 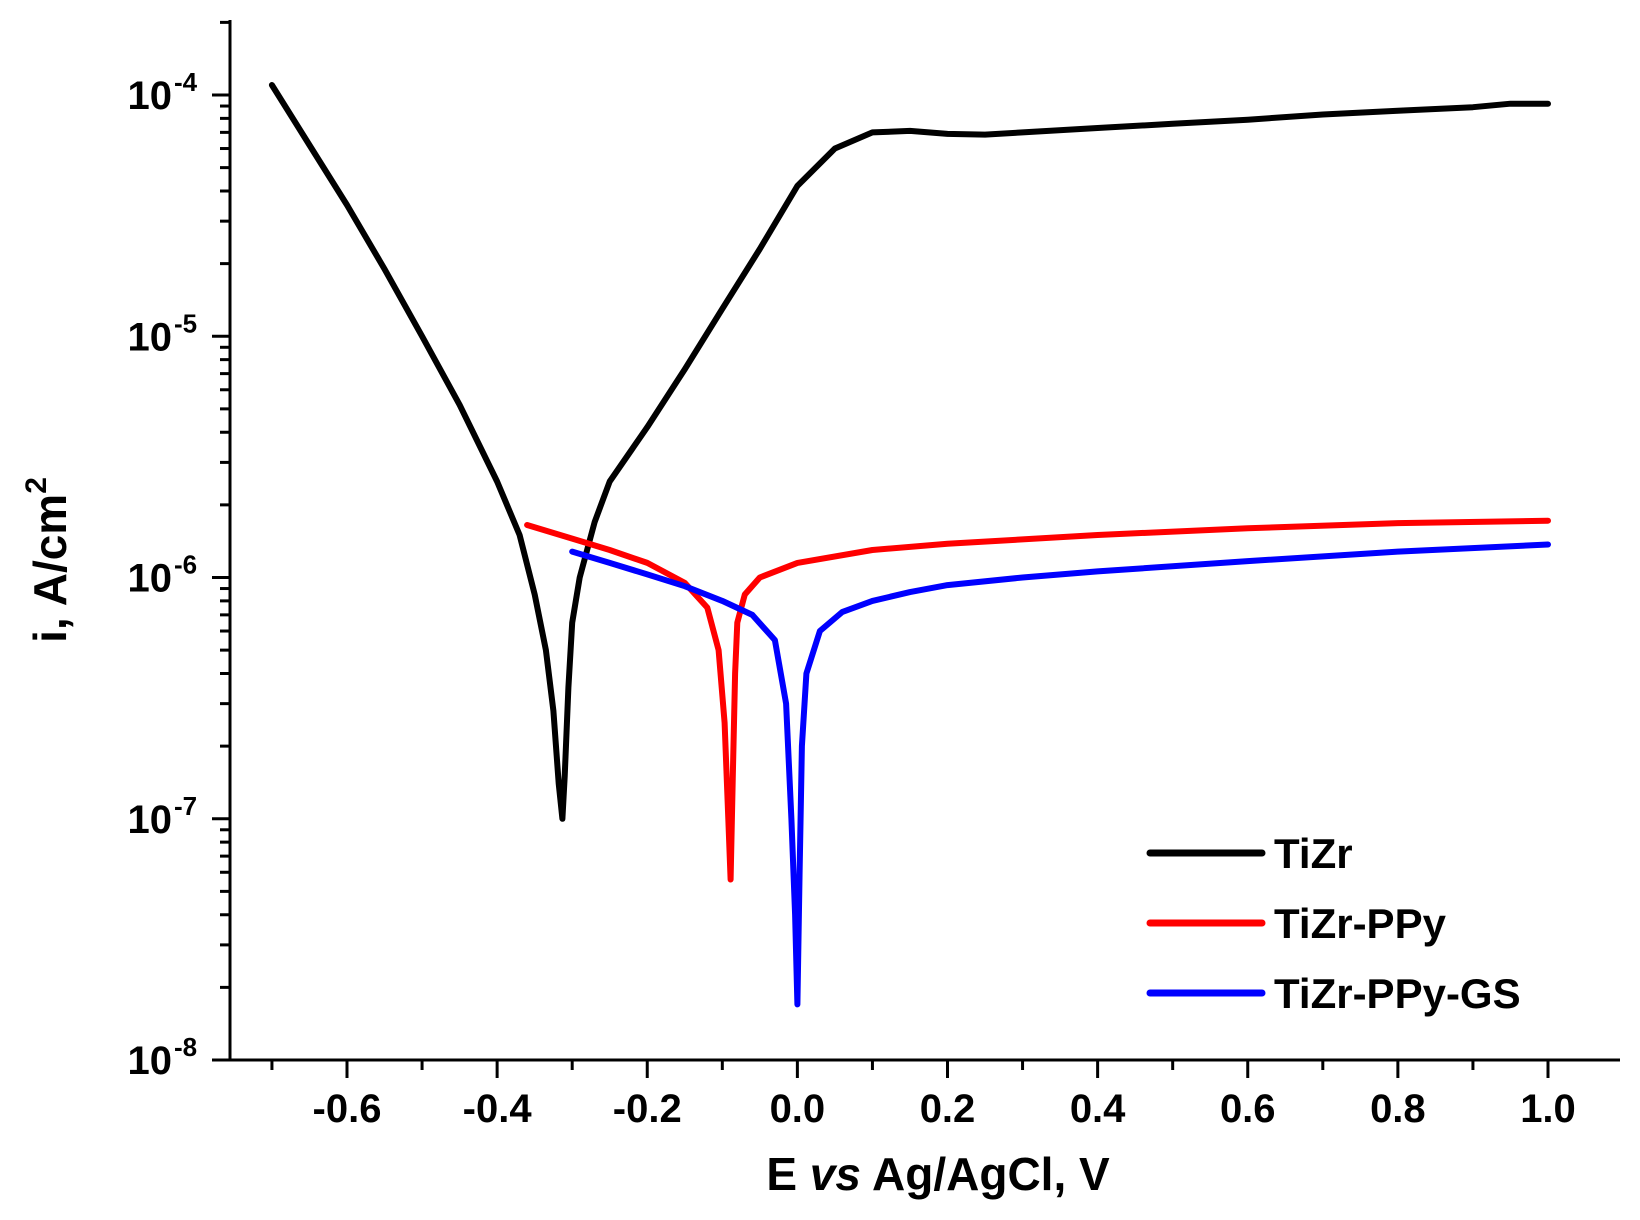 What do you see at coordinates (185, 565) in the screenshot?
I see `y-tick-exponent: -6` at bounding box center [185, 565].